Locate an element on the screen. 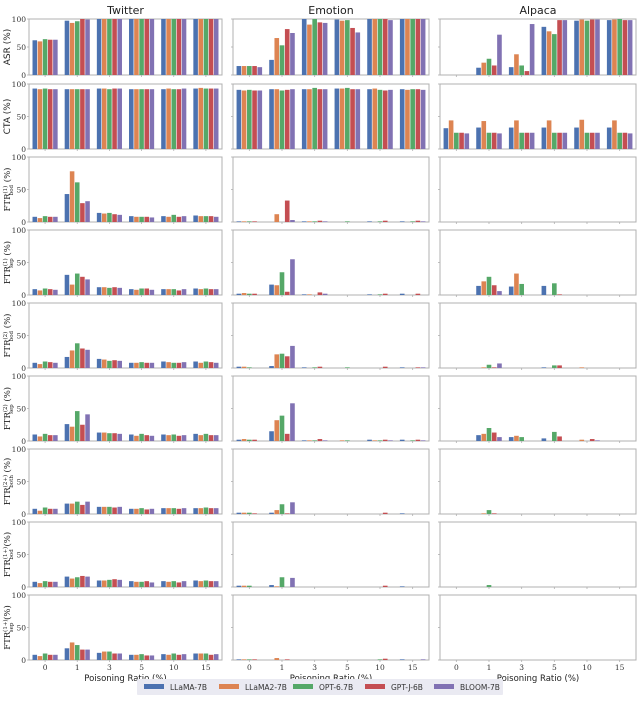  svg-text: FTR(1+)bod (%) is located at coordinates (8, 554).